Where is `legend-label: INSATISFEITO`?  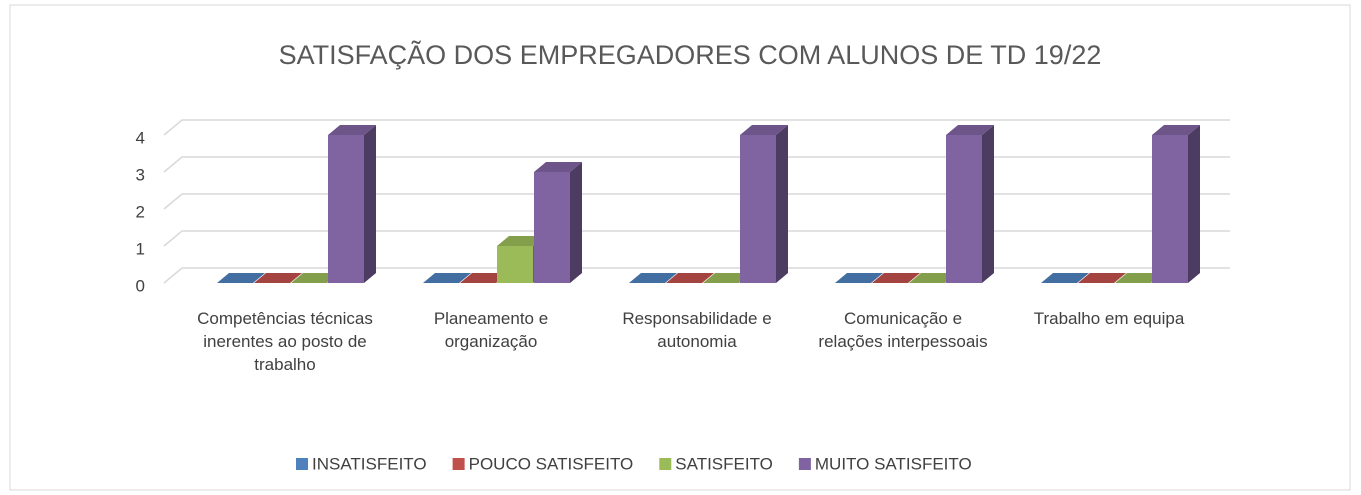 legend-label: INSATISFEITO is located at coordinates (369, 463).